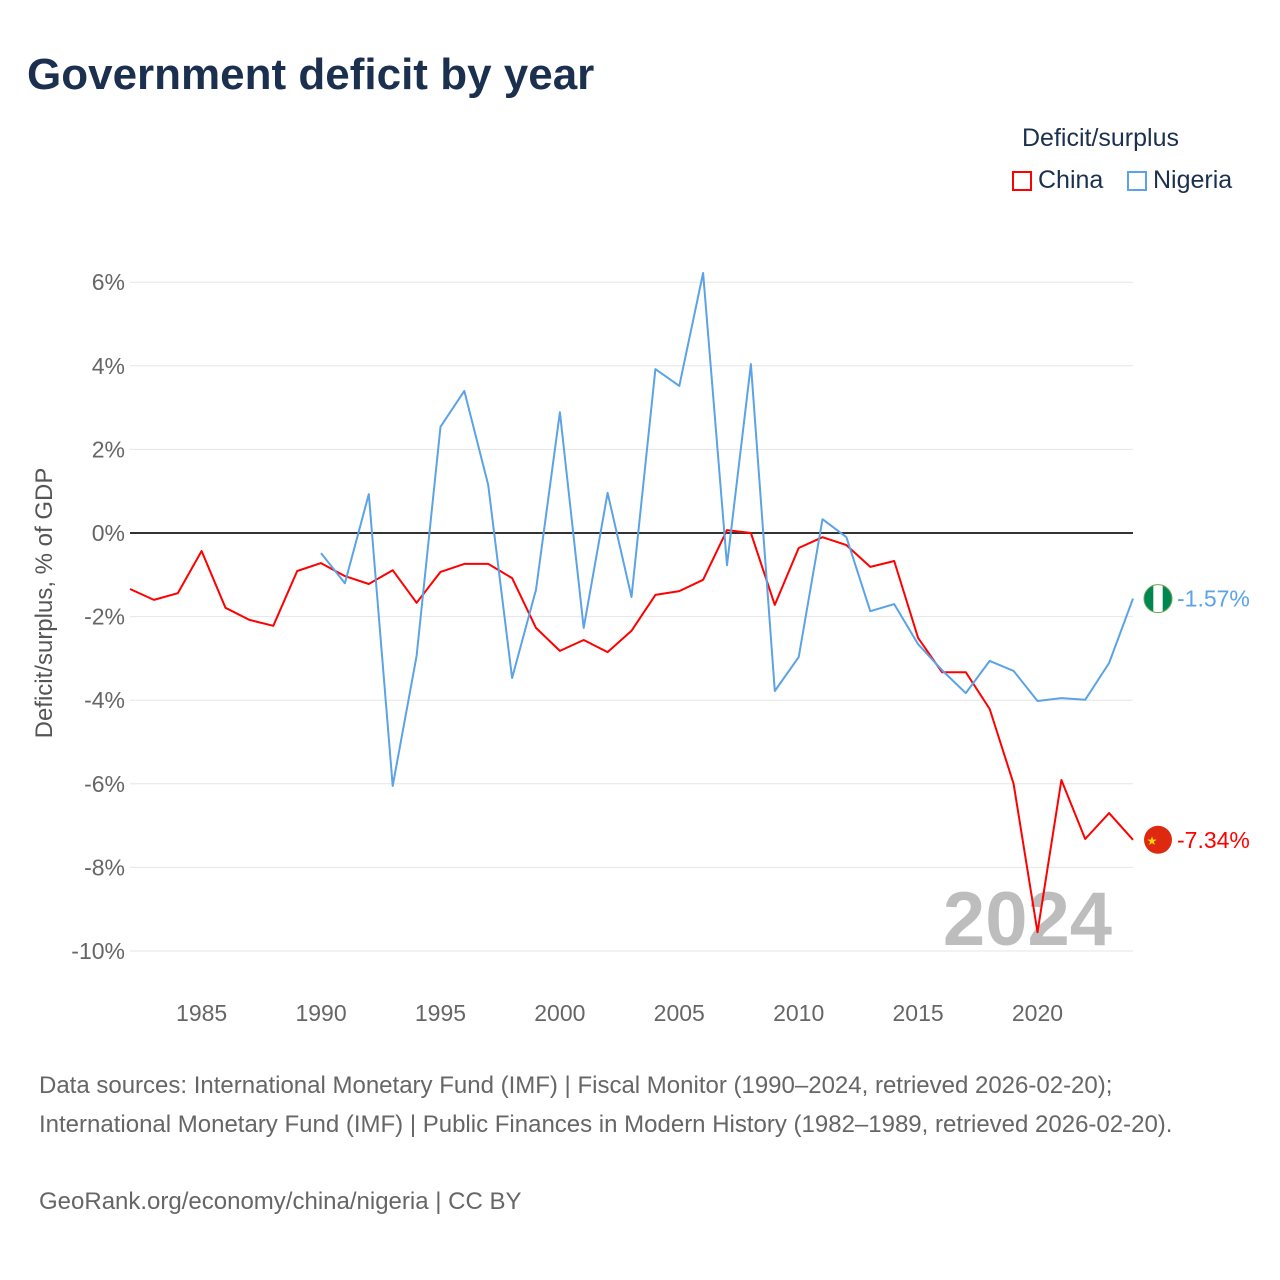 The width and height of the screenshot is (1280, 1280). I want to click on china-flag-icon: ★, so click(1158, 839).